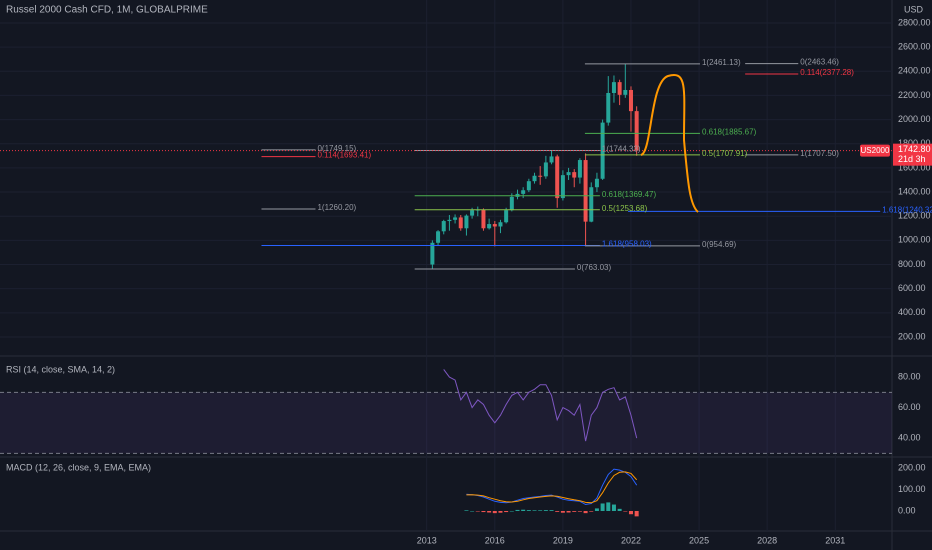 The width and height of the screenshot is (932, 550). What do you see at coordinates (914, 167) in the screenshot?
I see `y-tick-label: 1600.00` at bounding box center [914, 167].